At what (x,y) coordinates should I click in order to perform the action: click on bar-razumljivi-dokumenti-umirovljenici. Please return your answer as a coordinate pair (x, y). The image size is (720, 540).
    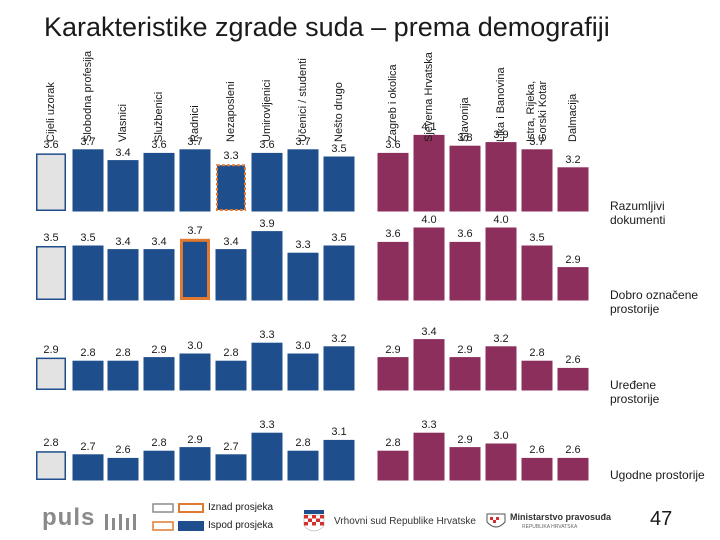
    Looking at the image, I should click on (267, 182).